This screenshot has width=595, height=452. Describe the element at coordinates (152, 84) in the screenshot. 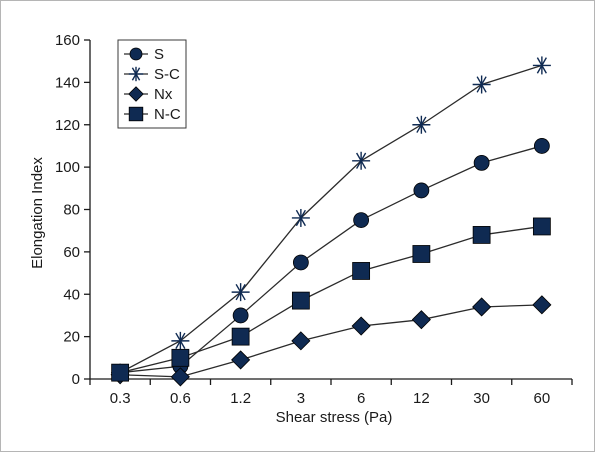

I see `legend: S S-C Nx N-C` at that location.